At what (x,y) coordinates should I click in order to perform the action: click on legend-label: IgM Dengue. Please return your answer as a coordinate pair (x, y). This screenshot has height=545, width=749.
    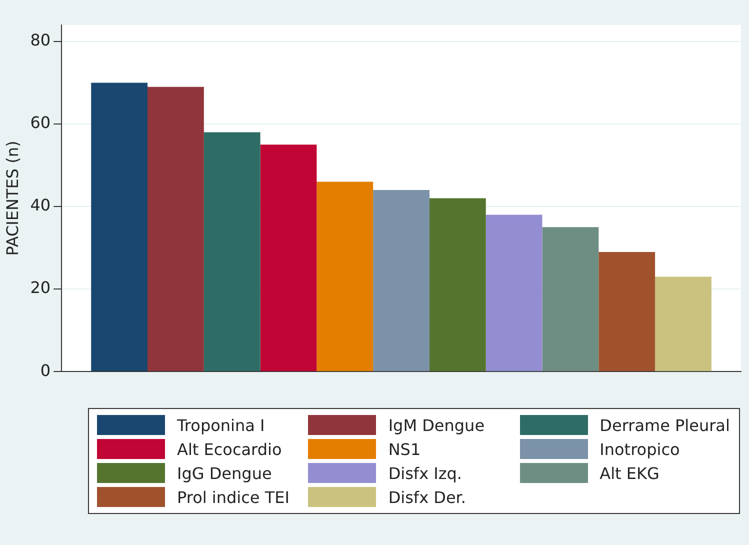
    Looking at the image, I should click on (436, 425).